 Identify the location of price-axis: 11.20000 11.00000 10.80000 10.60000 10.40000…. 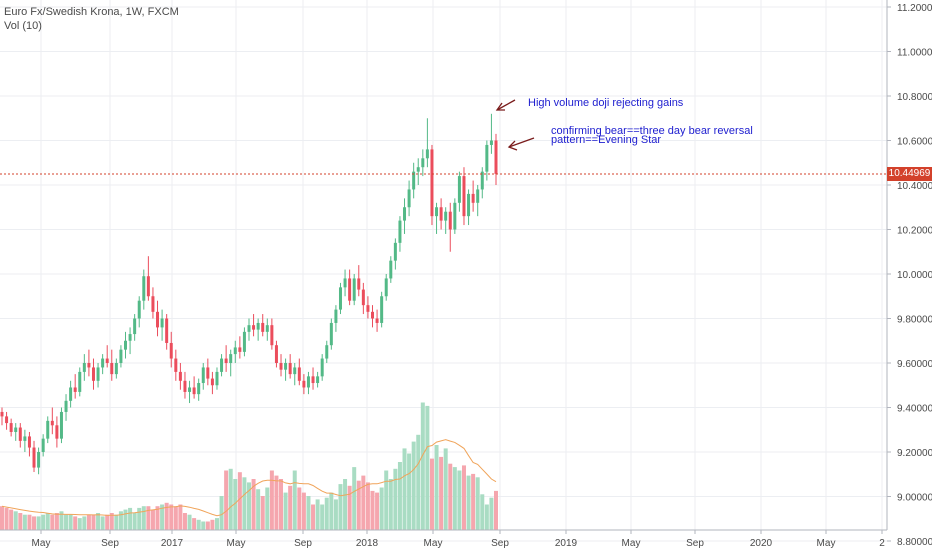
(909, 275).